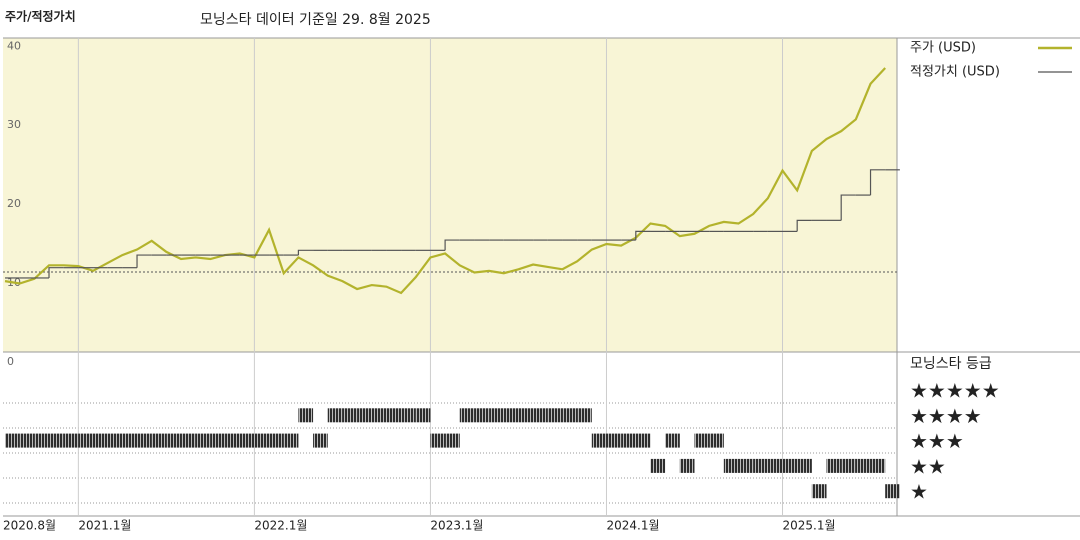  Describe the element at coordinates (14, 45) in the screenshot. I see `y-tick-label: 40` at that location.